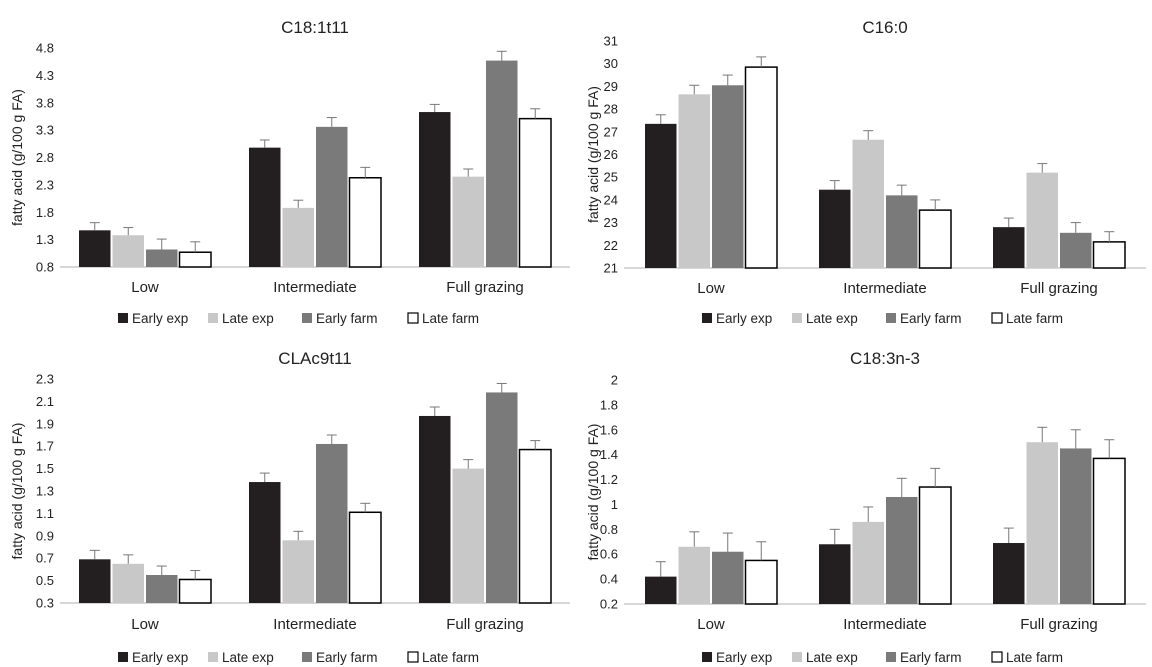  I want to click on y-tick-label: 0.2, so click(609, 604).